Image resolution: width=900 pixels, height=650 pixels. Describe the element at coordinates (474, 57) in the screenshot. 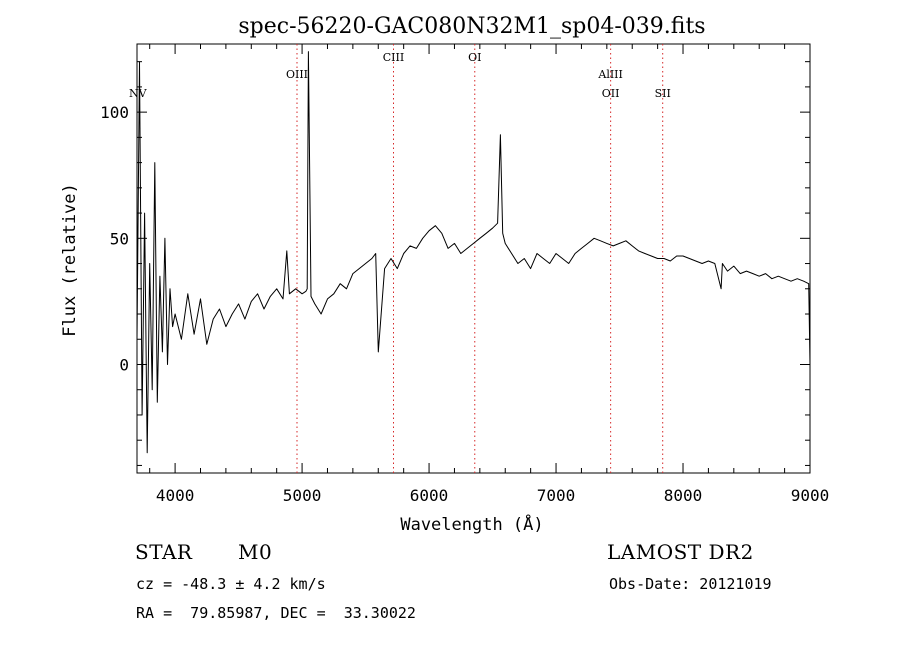

I see `marker-label-oi: OI` at that location.